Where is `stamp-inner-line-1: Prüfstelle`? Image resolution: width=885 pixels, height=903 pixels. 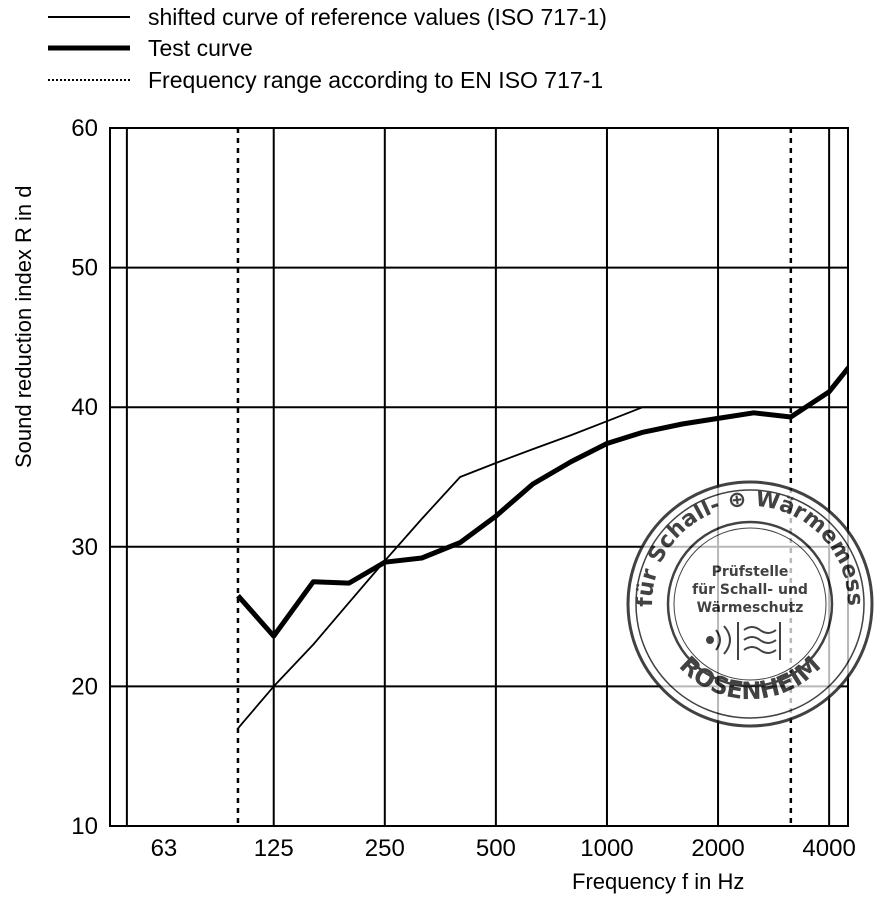 stamp-inner-line-1: Prüfstelle is located at coordinates (750, 572).